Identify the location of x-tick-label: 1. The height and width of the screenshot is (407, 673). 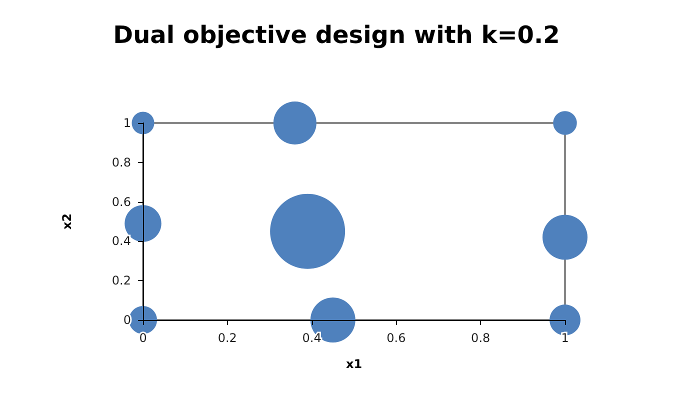
(565, 338).